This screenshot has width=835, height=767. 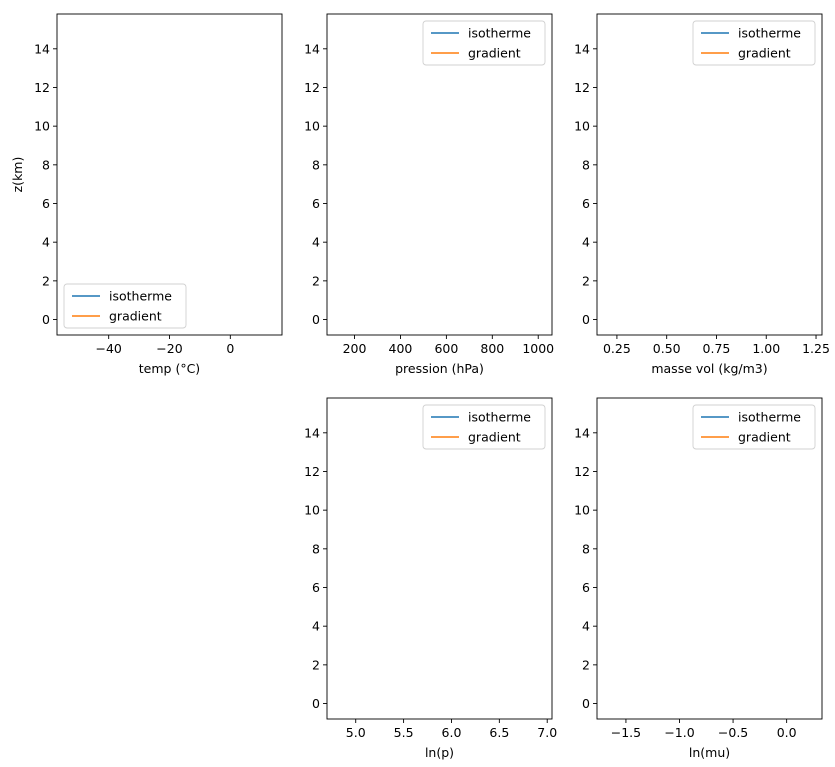 I want to click on x-tick-label: 0.50, so click(x=667, y=348).